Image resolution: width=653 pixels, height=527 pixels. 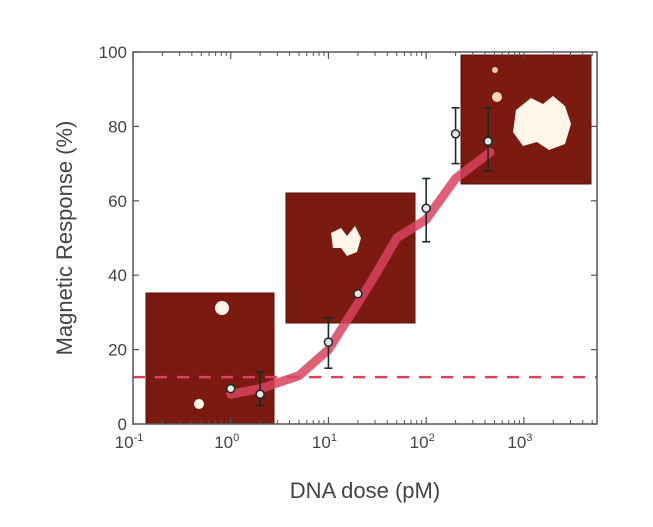 What do you see at coordinates (324, 442) in the screenshot?
I see `x-tick-label: 10¹` at bounding box center [324, 442].